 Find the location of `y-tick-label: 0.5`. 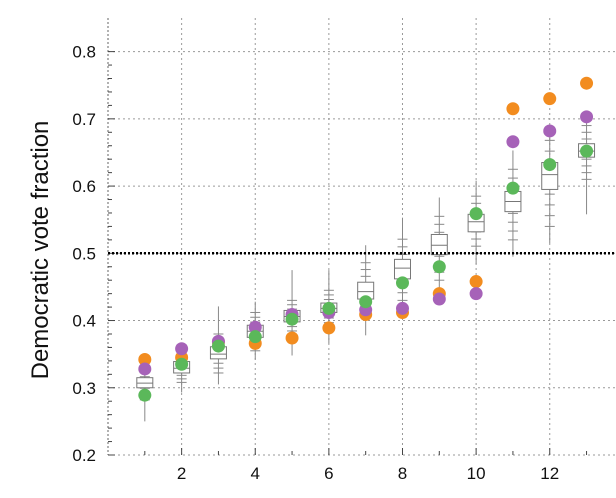

y-tick-label: 0.5 is located at coordinates (84, 253).